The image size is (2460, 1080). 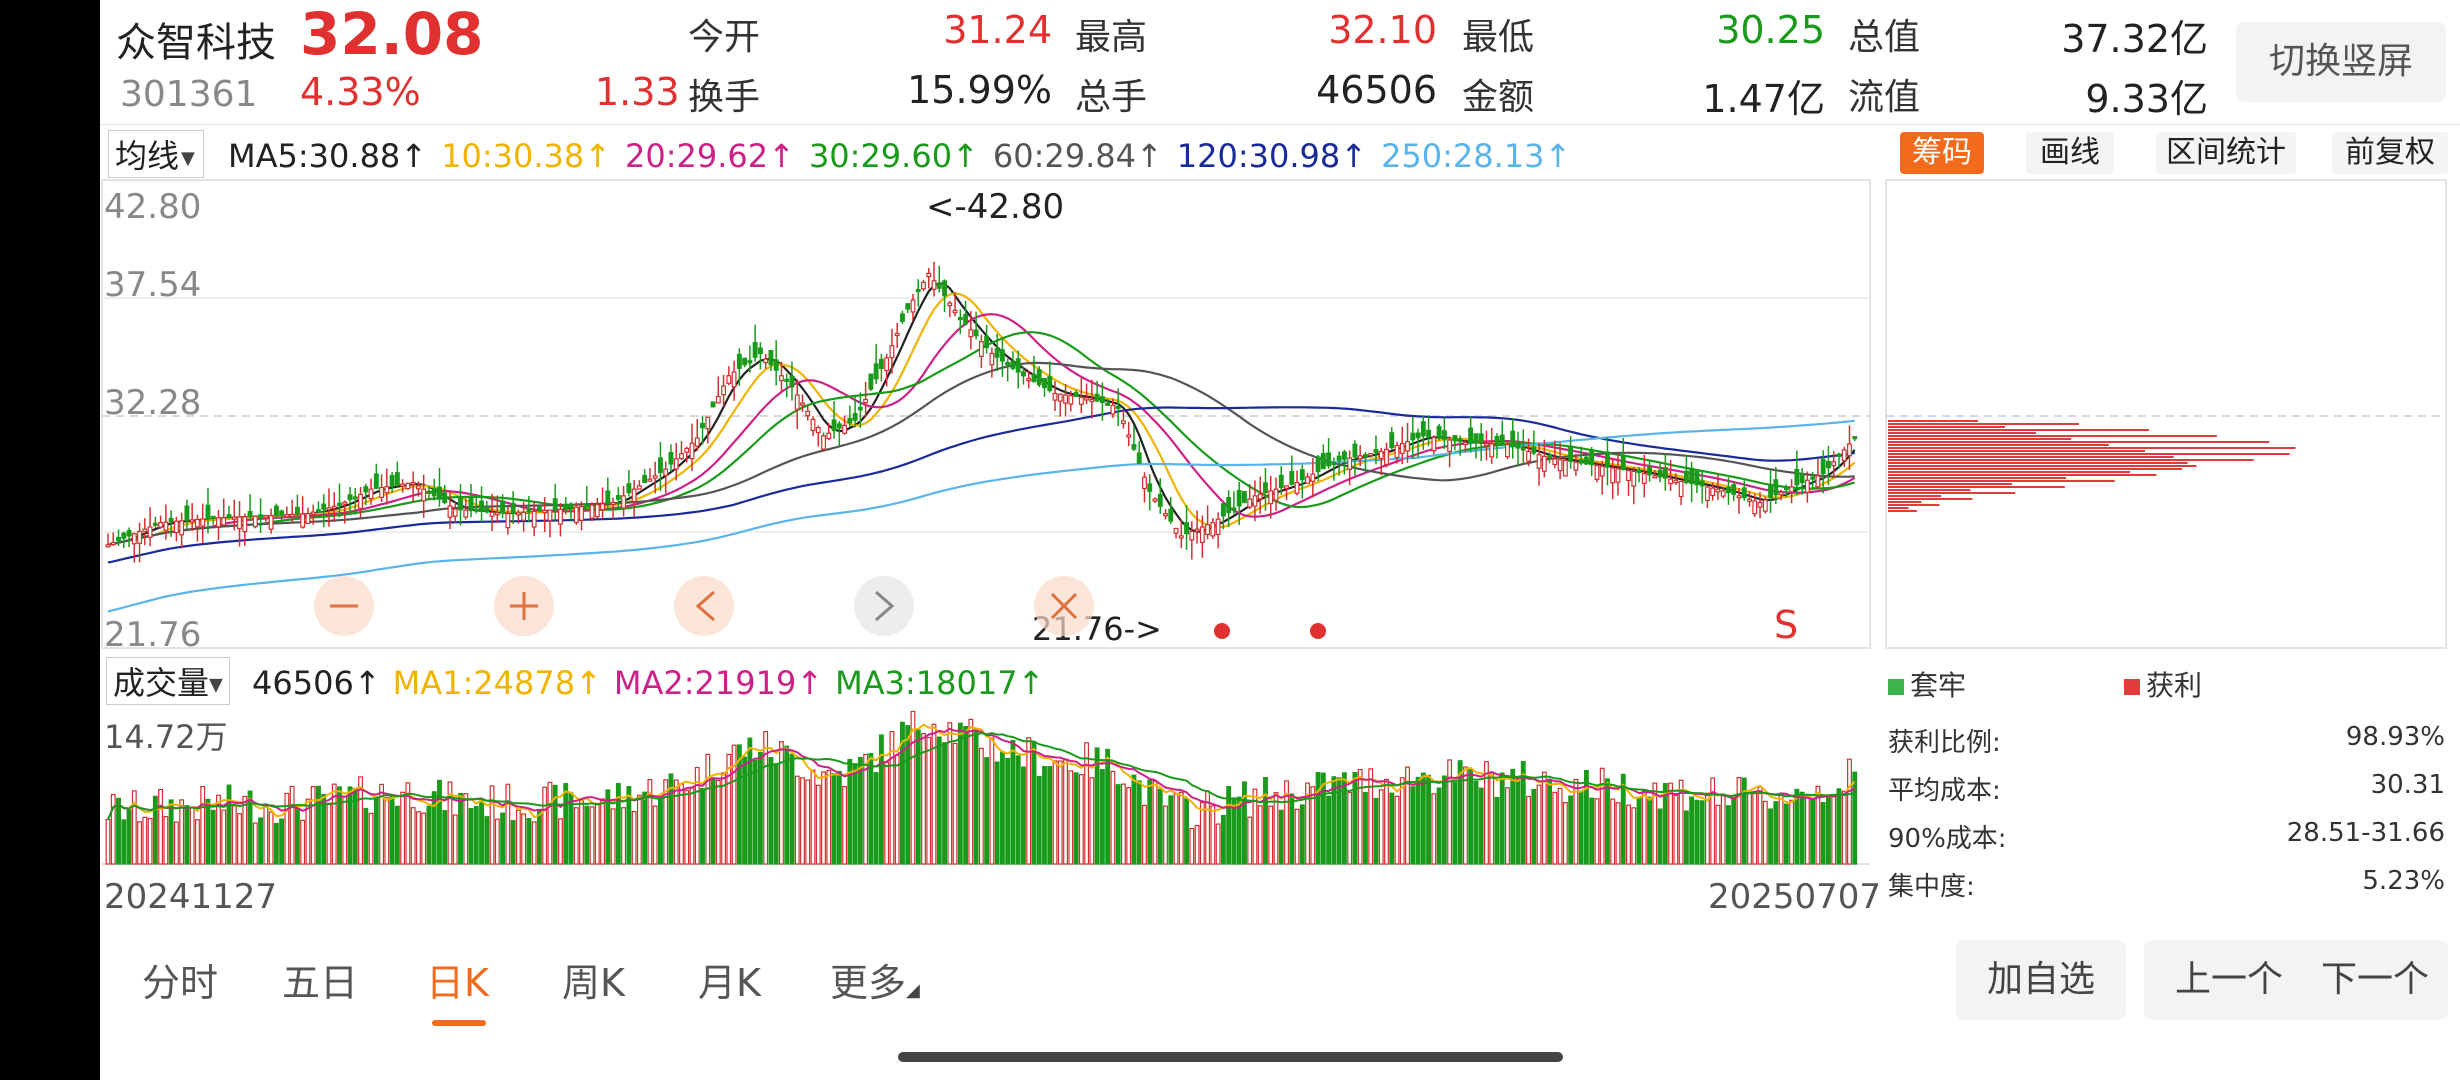 I want to click on tab-chip-distribution: 筹码, so click(x=1942, y=153).